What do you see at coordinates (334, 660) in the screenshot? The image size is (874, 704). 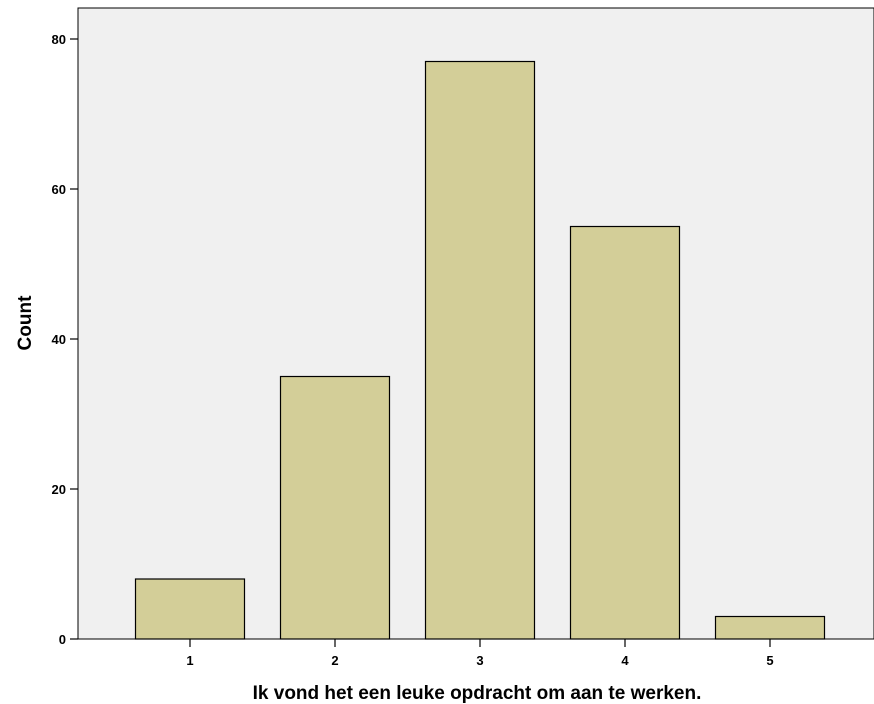 I see `x-tick-label: 2` at bounding box center [334, 660].